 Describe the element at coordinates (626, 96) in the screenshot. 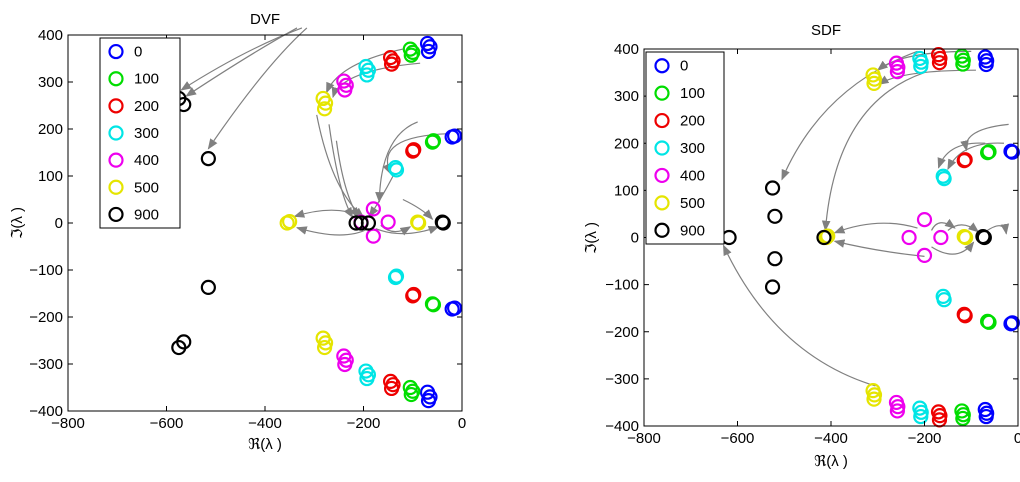

I see `sdf-y-tick-label: 300` at that location.